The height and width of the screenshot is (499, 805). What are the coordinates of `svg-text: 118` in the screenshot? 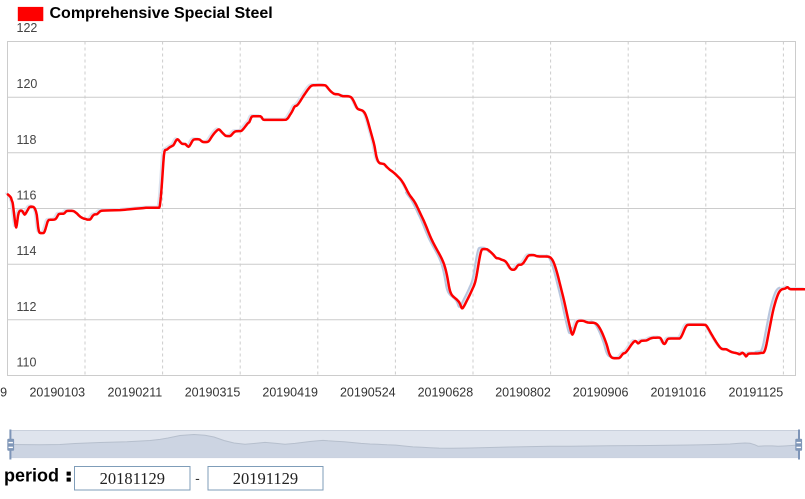 It's located at (27, 140).